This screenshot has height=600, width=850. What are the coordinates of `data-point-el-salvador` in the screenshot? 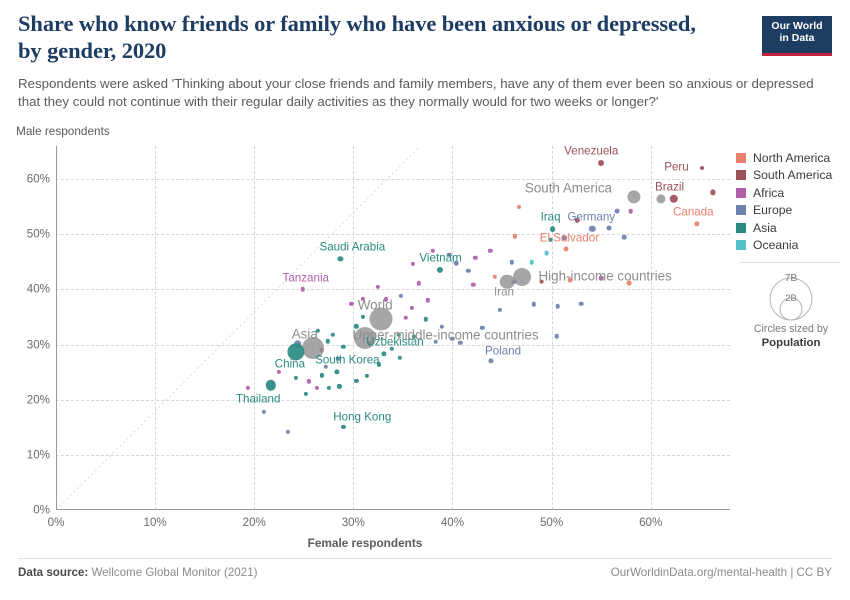 It's located at (566, 249).